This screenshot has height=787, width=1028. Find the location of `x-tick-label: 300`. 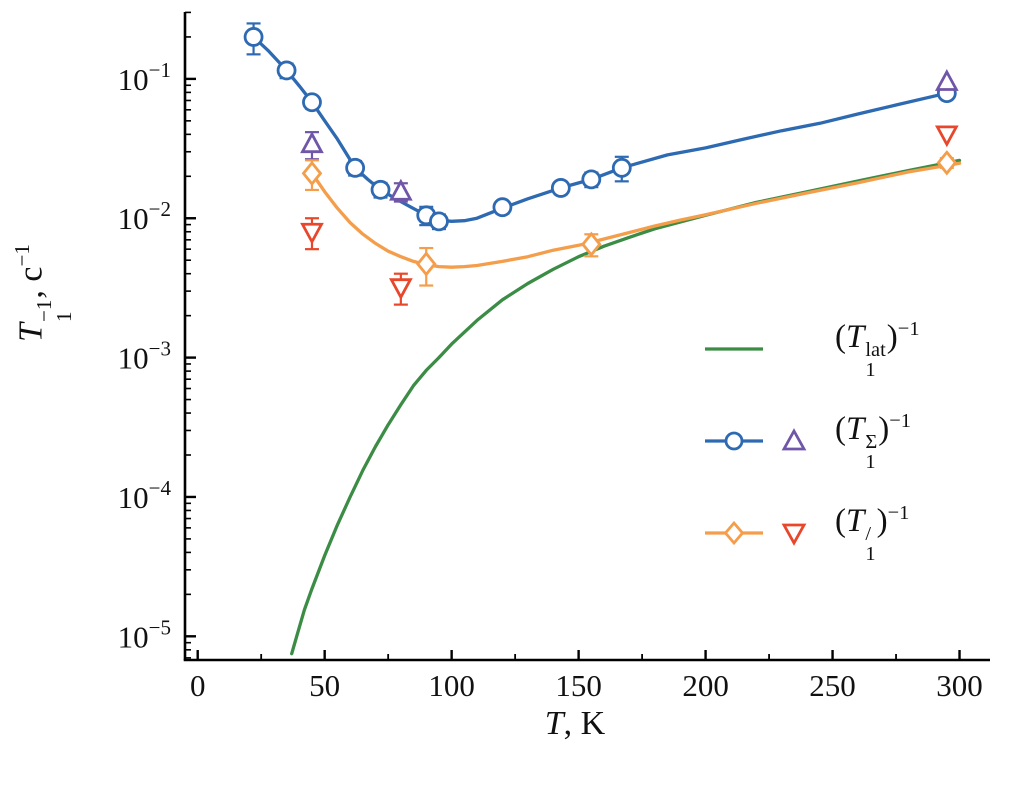

x-tick-label: 300 is located at coordinates (959, 685).